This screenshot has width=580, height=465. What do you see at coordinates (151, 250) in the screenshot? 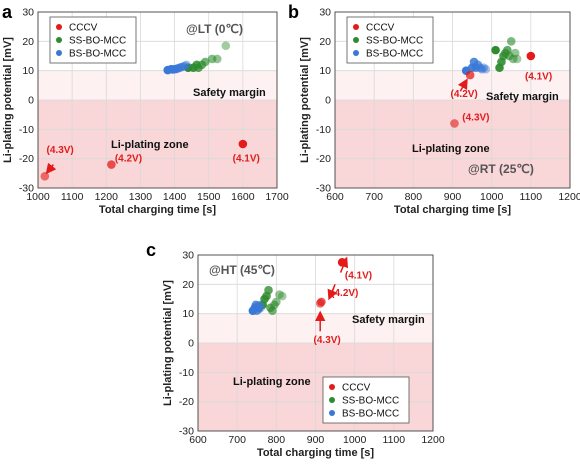
I see `panel-letter: c` at bounding box center [151, 250].